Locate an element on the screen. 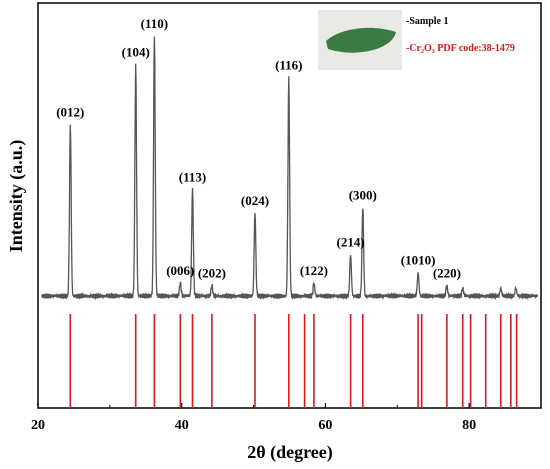  peak-label-11: (1010) is located at coordinates (418, 260).